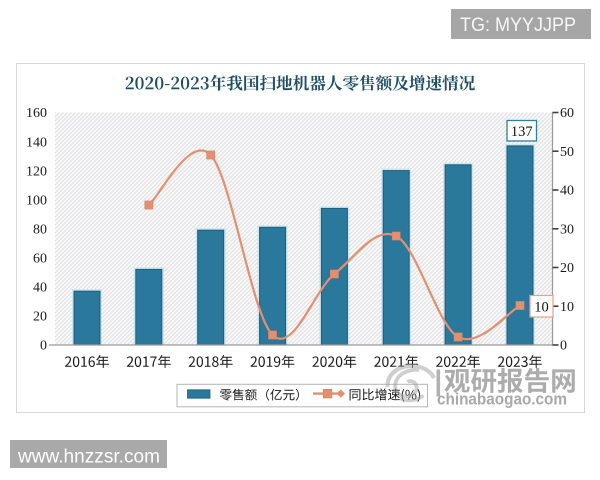 The height and width of the screenshot is (480, 600). I want to click on svg-text: www.hnzzsr.com, so click(88, 457).